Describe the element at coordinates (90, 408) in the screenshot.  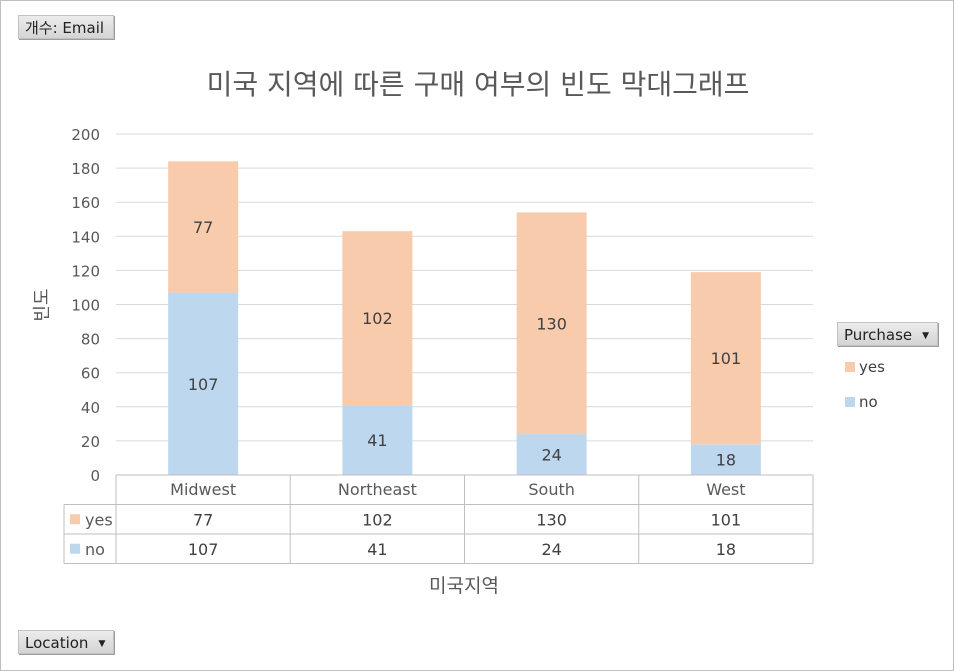
I see `y-tick-label: 40` at that location.